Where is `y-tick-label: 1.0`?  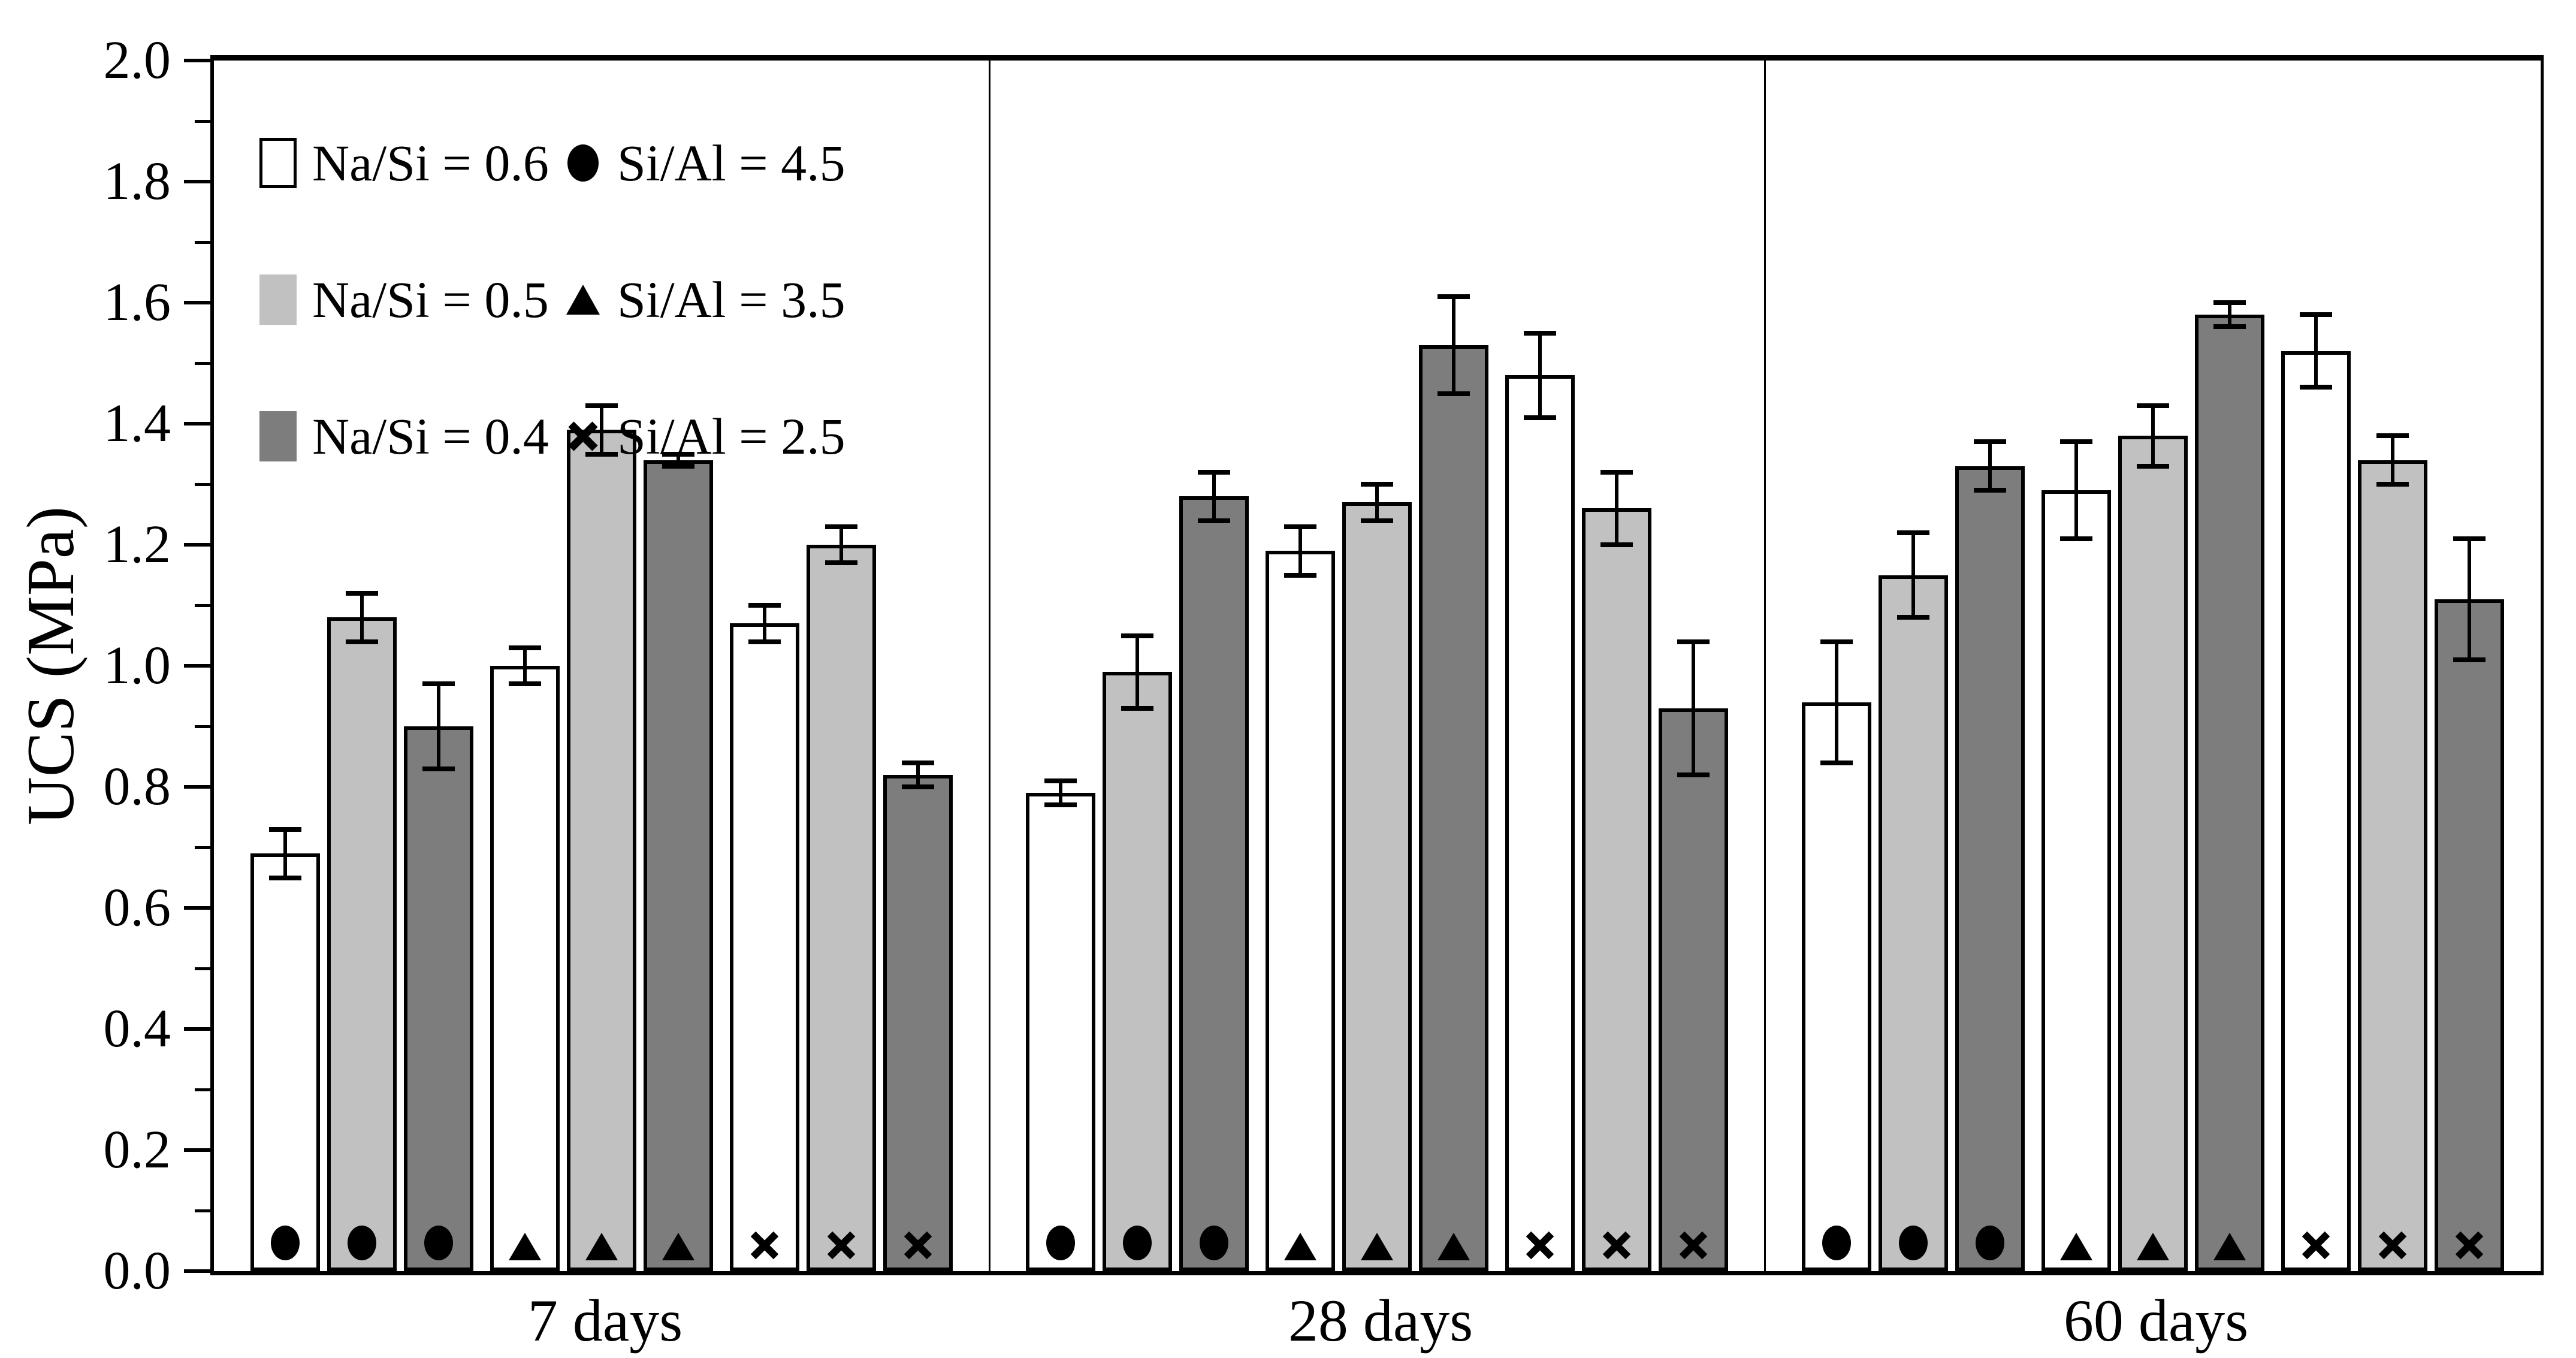 y-tick-label: 1.0 is located at coordinates (137, 666).